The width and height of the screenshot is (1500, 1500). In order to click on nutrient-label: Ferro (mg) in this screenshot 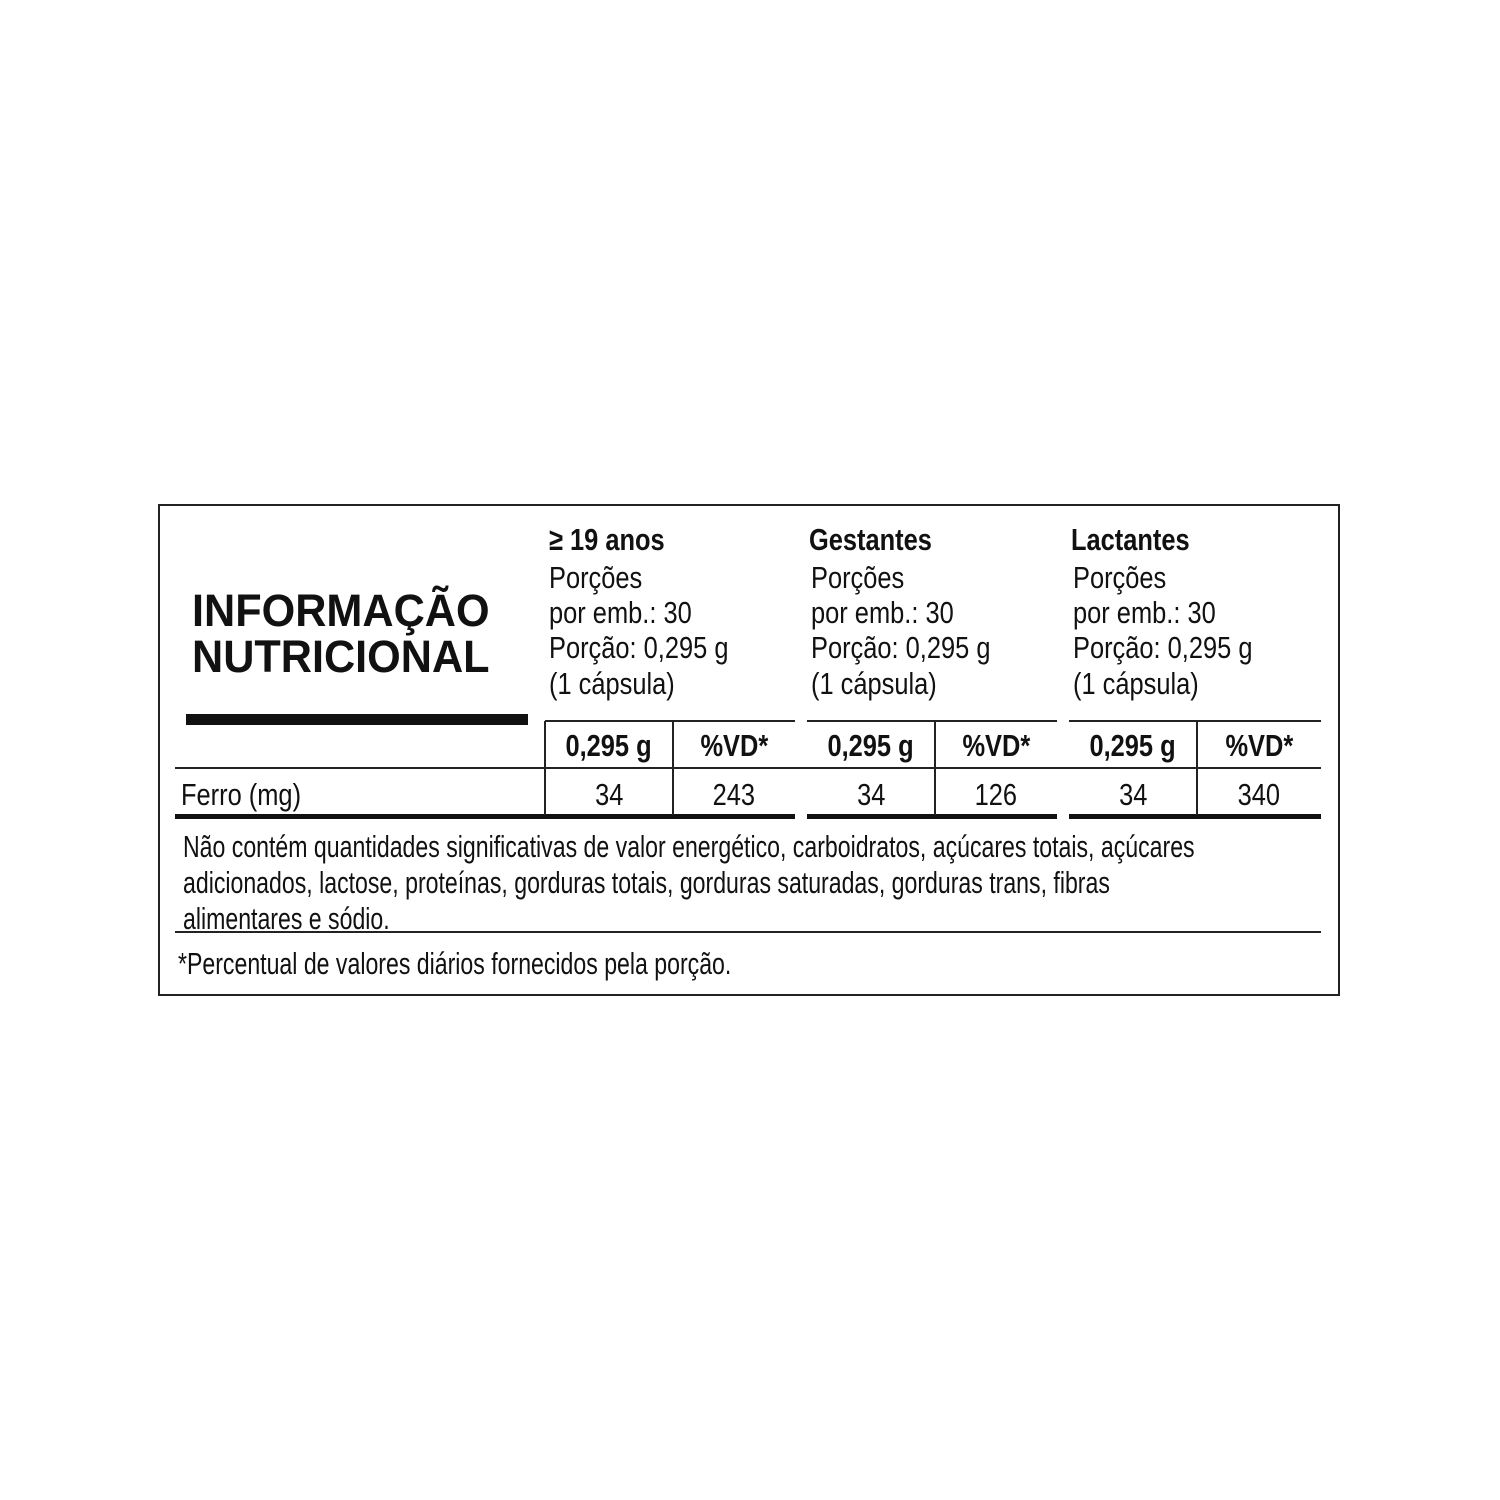, I will do `click(241, 794)`.